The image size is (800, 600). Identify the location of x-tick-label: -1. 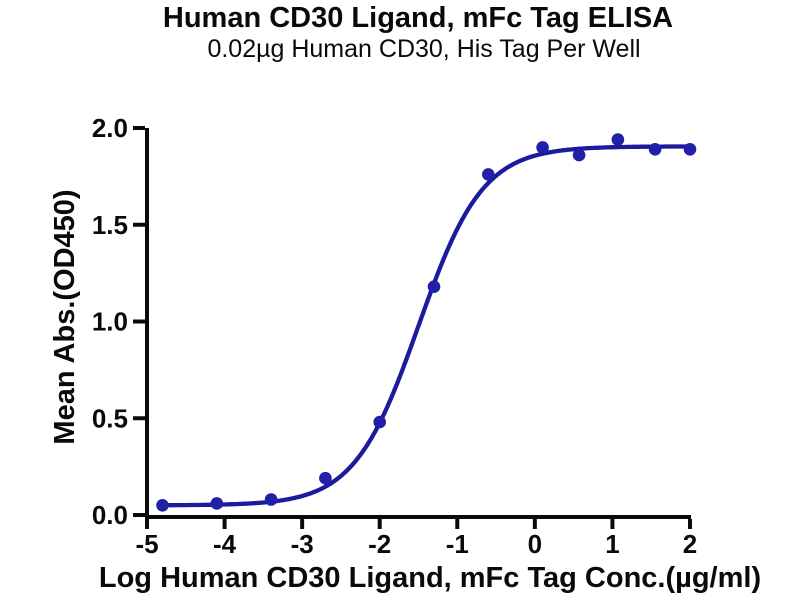
(457, 544).